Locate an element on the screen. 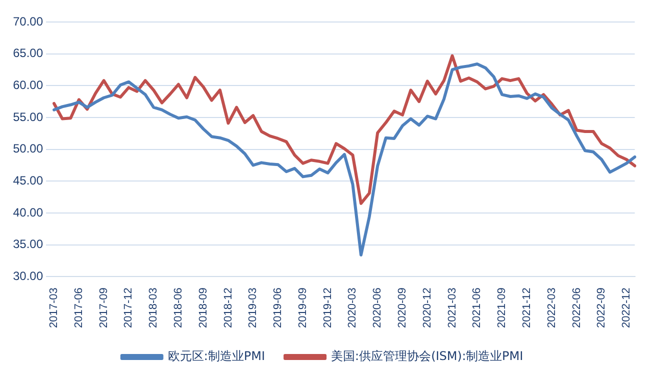 The width and height of the screenshot is (651, 377). x-tick-label: 2021-12 is located at coordinates (526, 308).